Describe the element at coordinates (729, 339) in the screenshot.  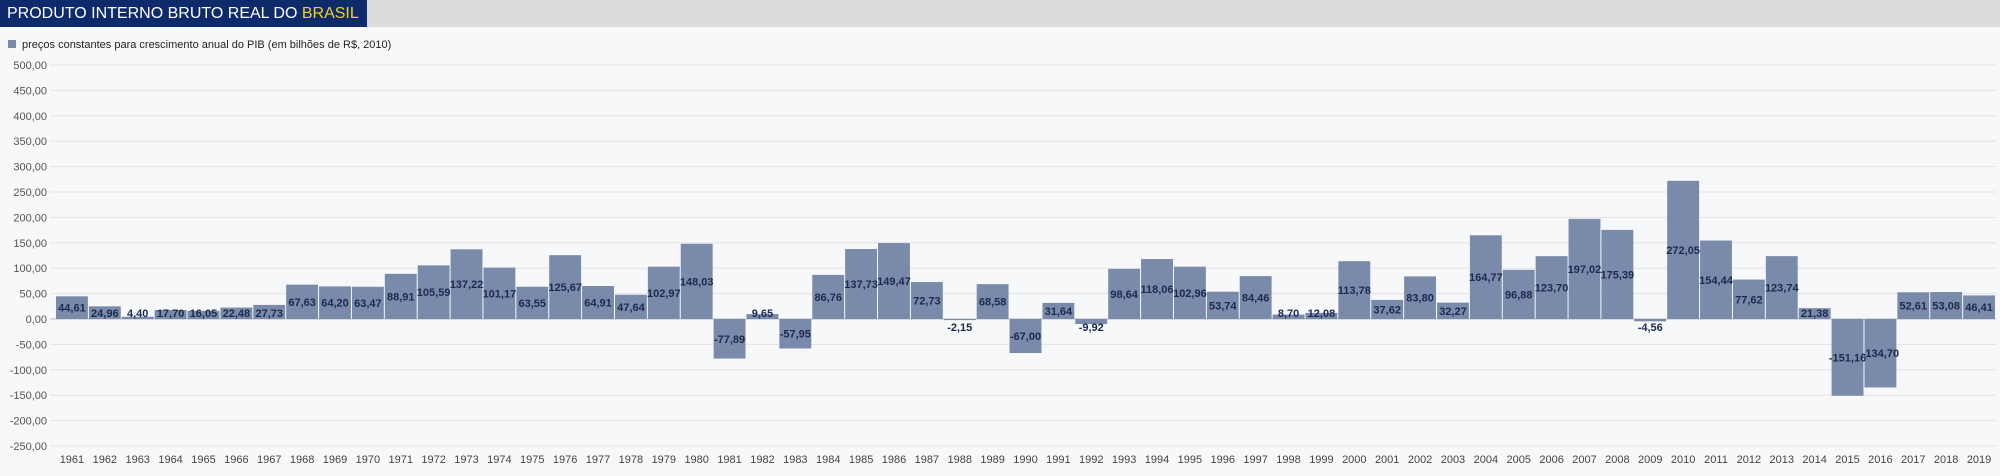
I see `bar-1981` at that location.